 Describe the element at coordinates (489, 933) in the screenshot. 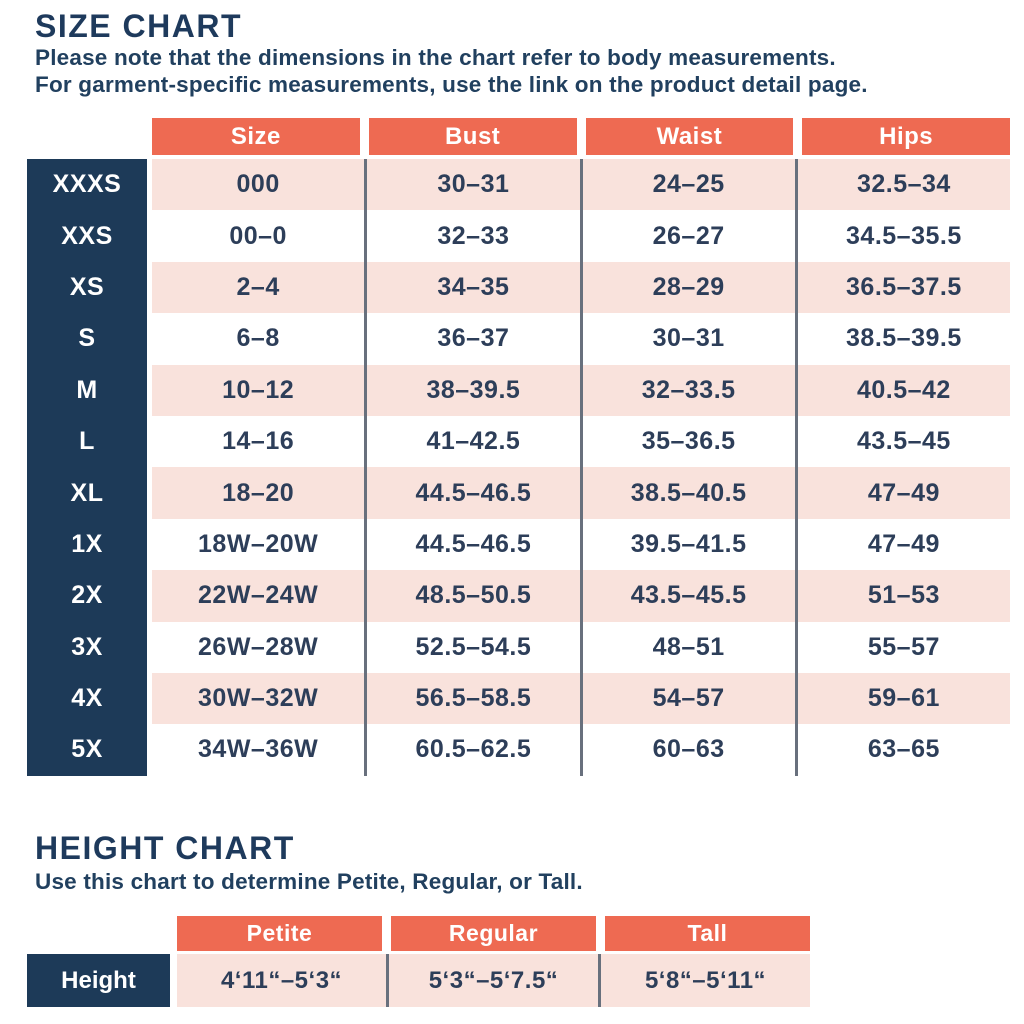

I see `column-header-regular: Regular` at that location.